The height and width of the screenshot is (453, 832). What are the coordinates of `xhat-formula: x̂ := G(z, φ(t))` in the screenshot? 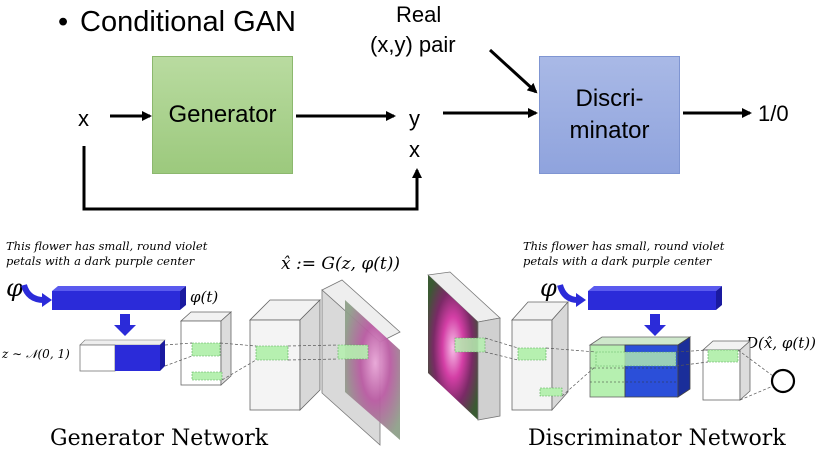 It's located at (340, 264).